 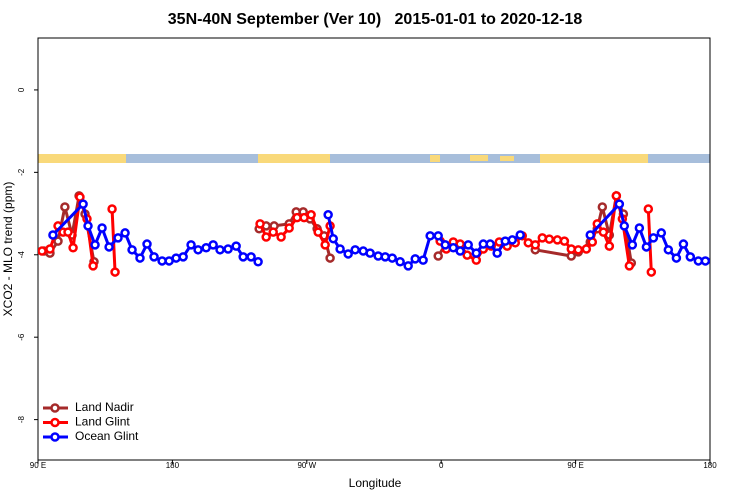 What do you see at coordinates (102, 422) in the screenshot?
I see `legend-label: Land Glint` at bounding box center [102, 422].